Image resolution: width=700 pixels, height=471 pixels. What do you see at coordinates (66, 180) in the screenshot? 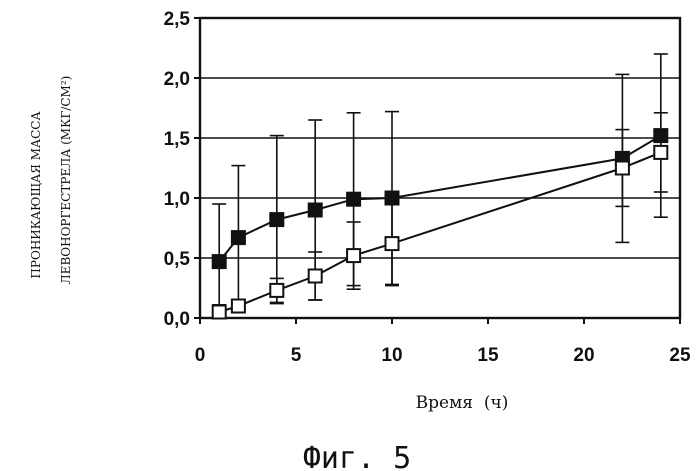
I see `y-axis-label-line2: ЛЕВОНОРГЕСТРЕЛА (МКГ/СМ²)` at bounding box center [66, 180].